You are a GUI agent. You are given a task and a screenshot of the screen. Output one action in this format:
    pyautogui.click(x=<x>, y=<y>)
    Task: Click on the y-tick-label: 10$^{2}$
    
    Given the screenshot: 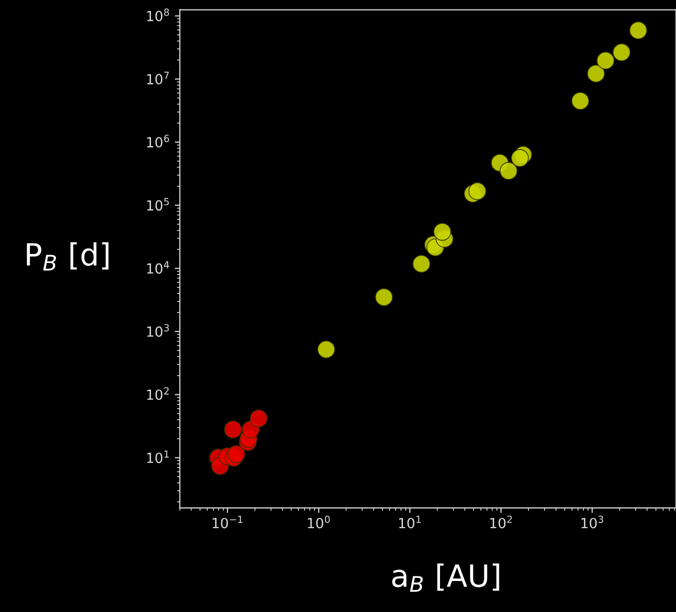 What is the action you would take?
    pyautogui.click(x=158, y=393)
    